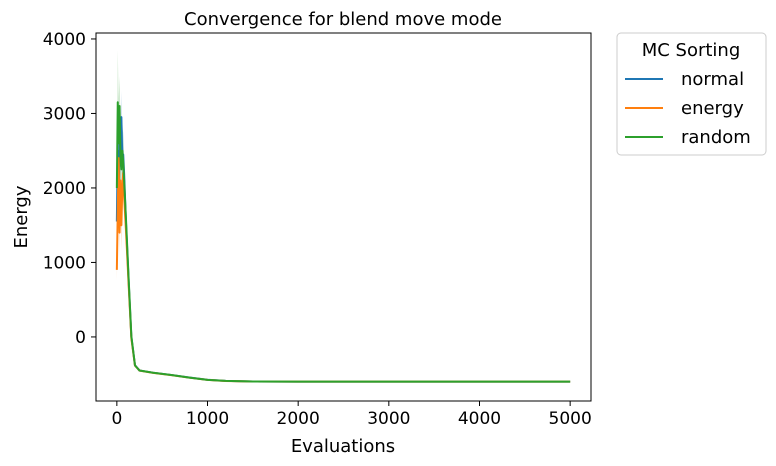 The image size is (776, 466). What do you see at coordinates (116, 419) in the screenshot?
I see `x-tick-label: 0` at bounding box center [116, 419].